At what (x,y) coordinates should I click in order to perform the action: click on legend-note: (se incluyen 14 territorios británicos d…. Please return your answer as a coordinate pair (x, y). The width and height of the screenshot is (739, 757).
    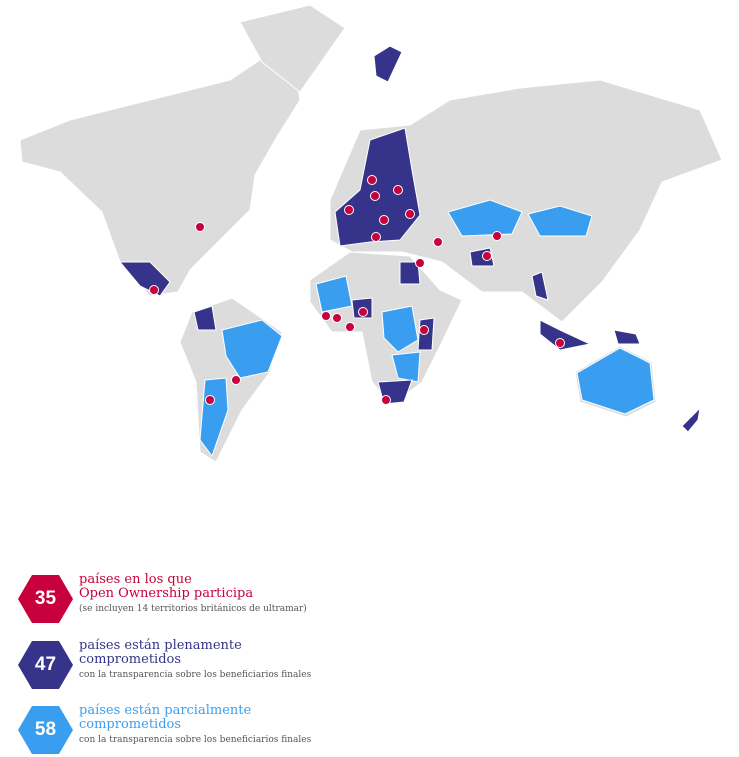
    Looking at the image, I should click on (193, 609).